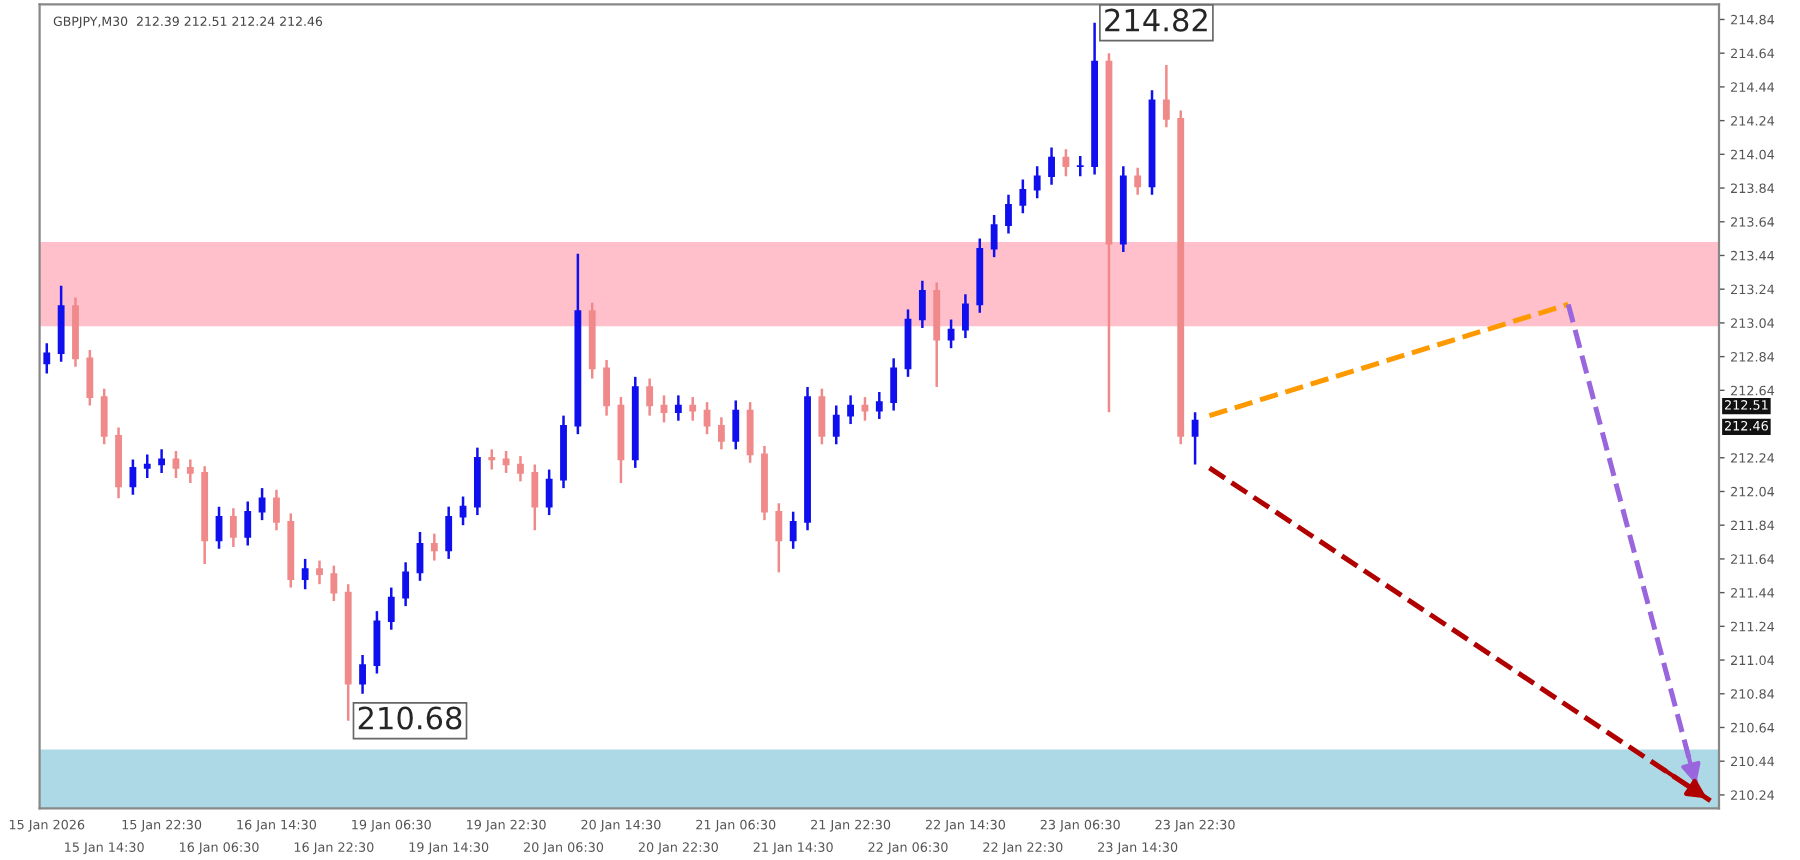 Image resolution: width=1800 pixels, height=860 pixels. I want to click on annotation: 214.82, so click(1156, 20).